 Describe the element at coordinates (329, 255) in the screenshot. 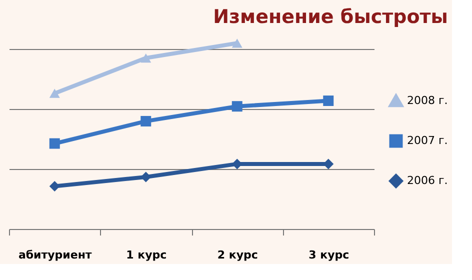

I see `x-tick-label: 3 курс` at that location.